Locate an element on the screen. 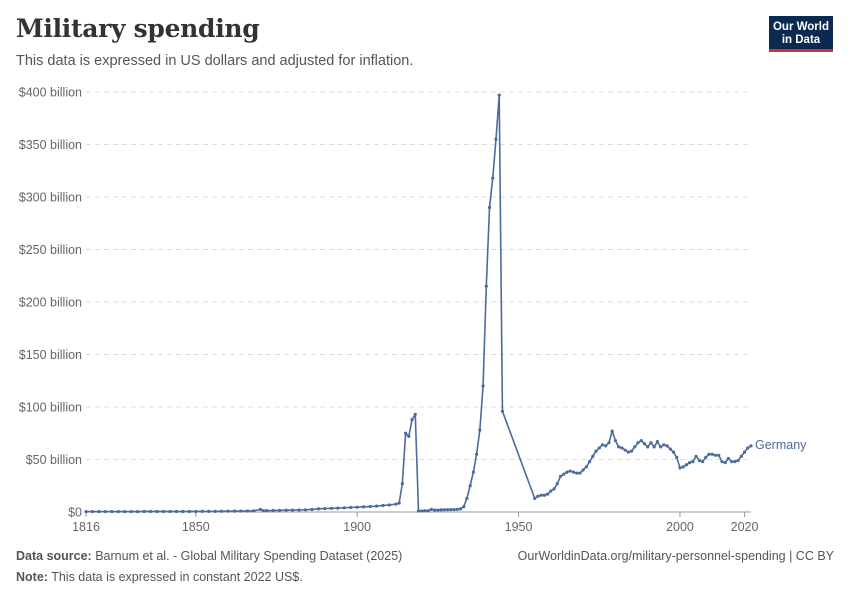  logo-line-1: Our World is located at coordinates (800, 27).